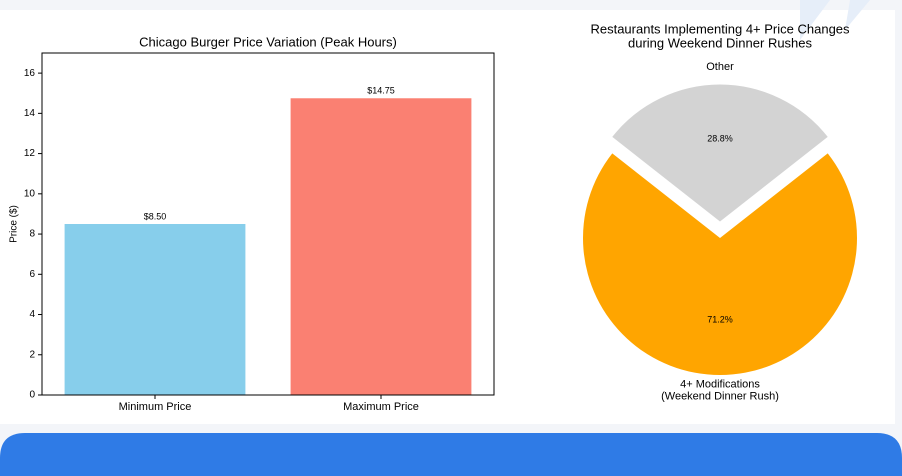 The image size is (902, 476). I want to click on y-tick-label: 0, so click(32, 395).